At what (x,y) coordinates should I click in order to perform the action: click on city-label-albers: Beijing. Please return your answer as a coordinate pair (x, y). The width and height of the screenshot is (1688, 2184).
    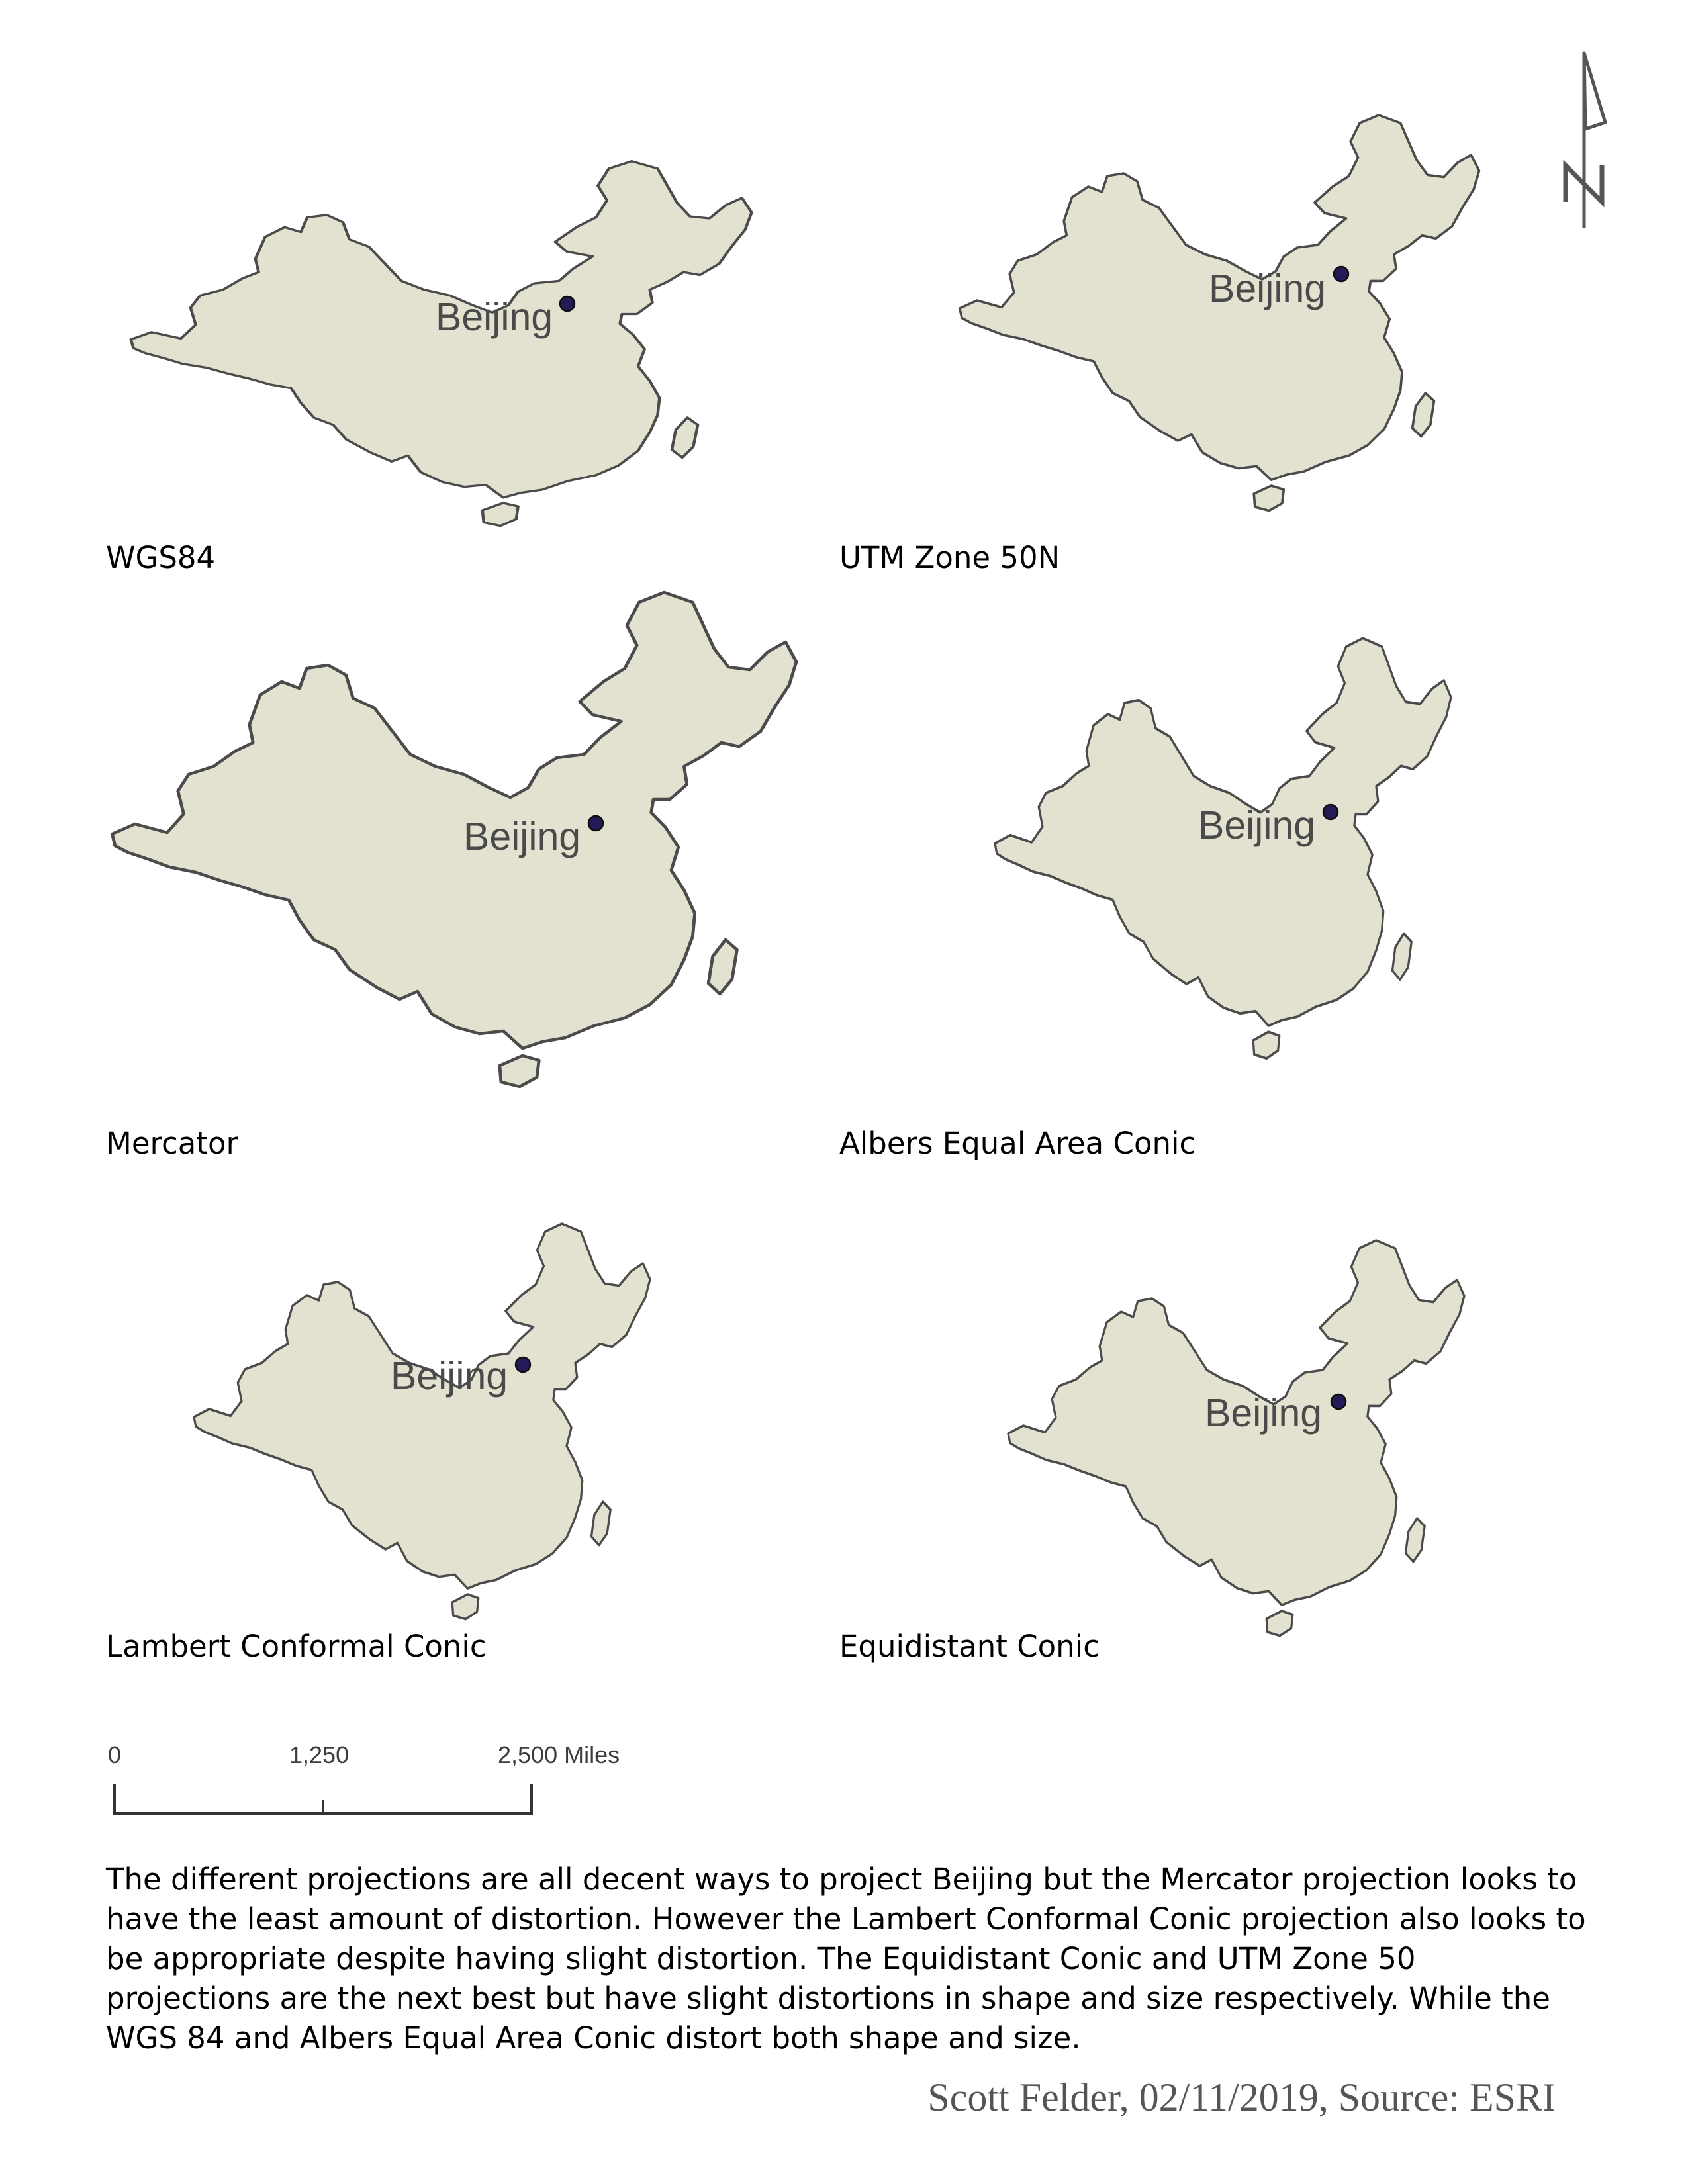
    Looking at the image, I should click on (1257, 825).